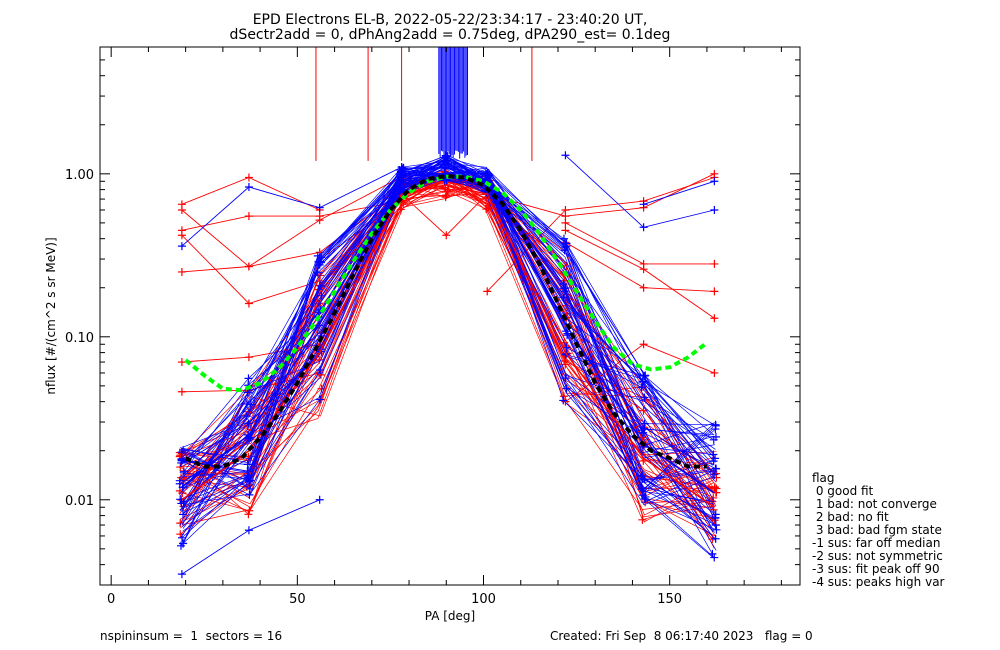  Describe the element at coordinates (876, 543) in the screenshot. I see `legend-item: -1 sus: far off median` at that location.